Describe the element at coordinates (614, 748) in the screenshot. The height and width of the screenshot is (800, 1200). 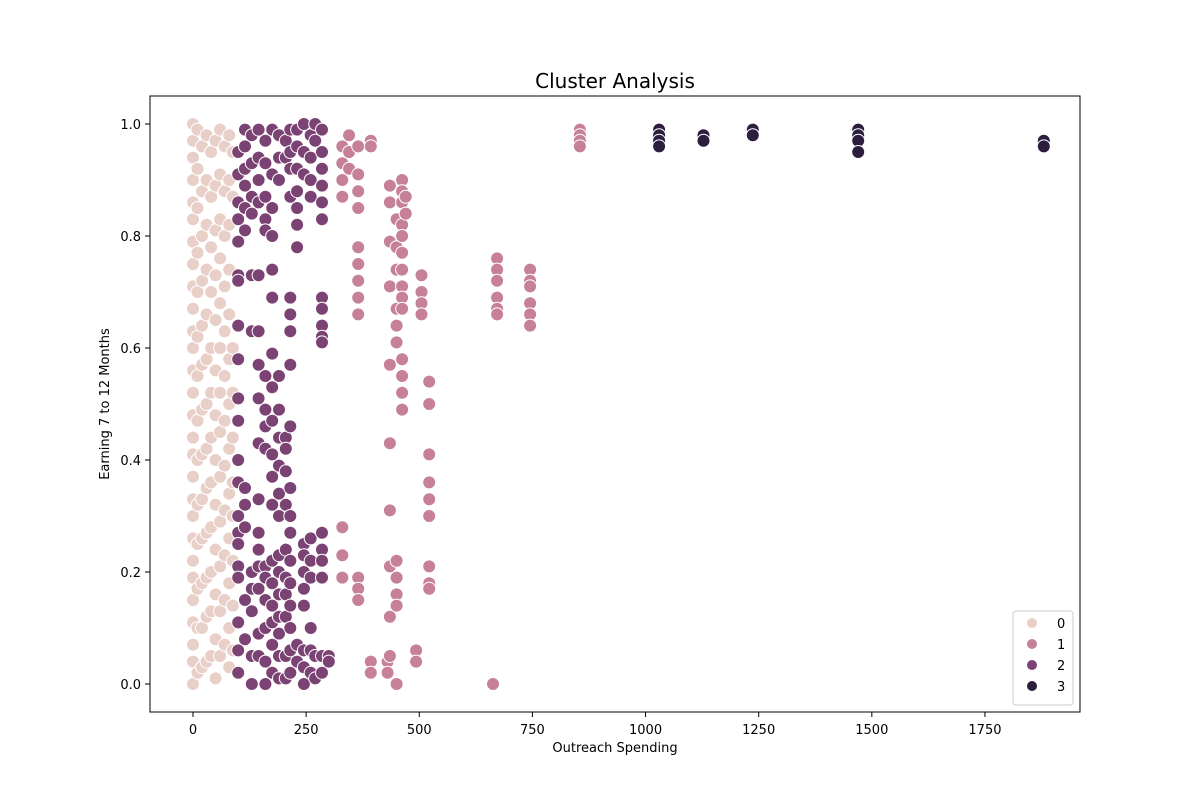
I see `x-axis-label: Outreach Spending` at that location.